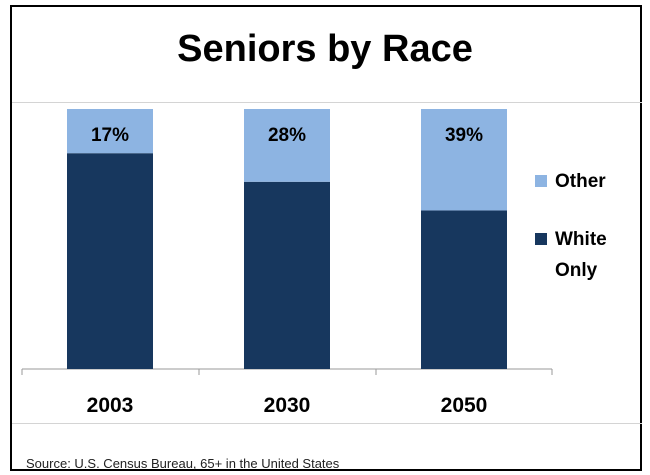  Describe the element at coordinates (464, 289) in the screenshot. I see `bar-white-only-2050` at that location.